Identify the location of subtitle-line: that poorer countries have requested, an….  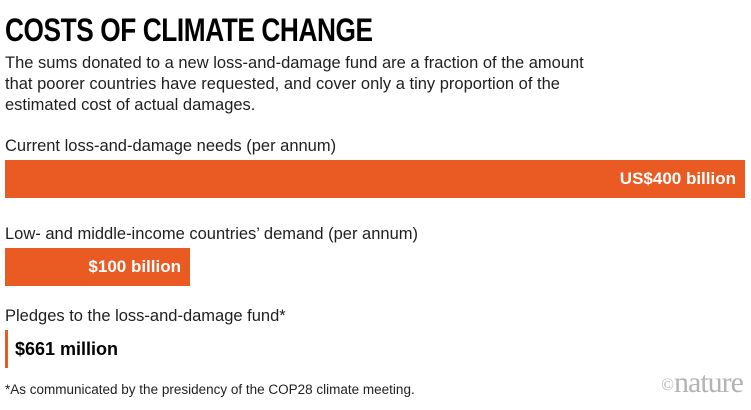
(282, 84).